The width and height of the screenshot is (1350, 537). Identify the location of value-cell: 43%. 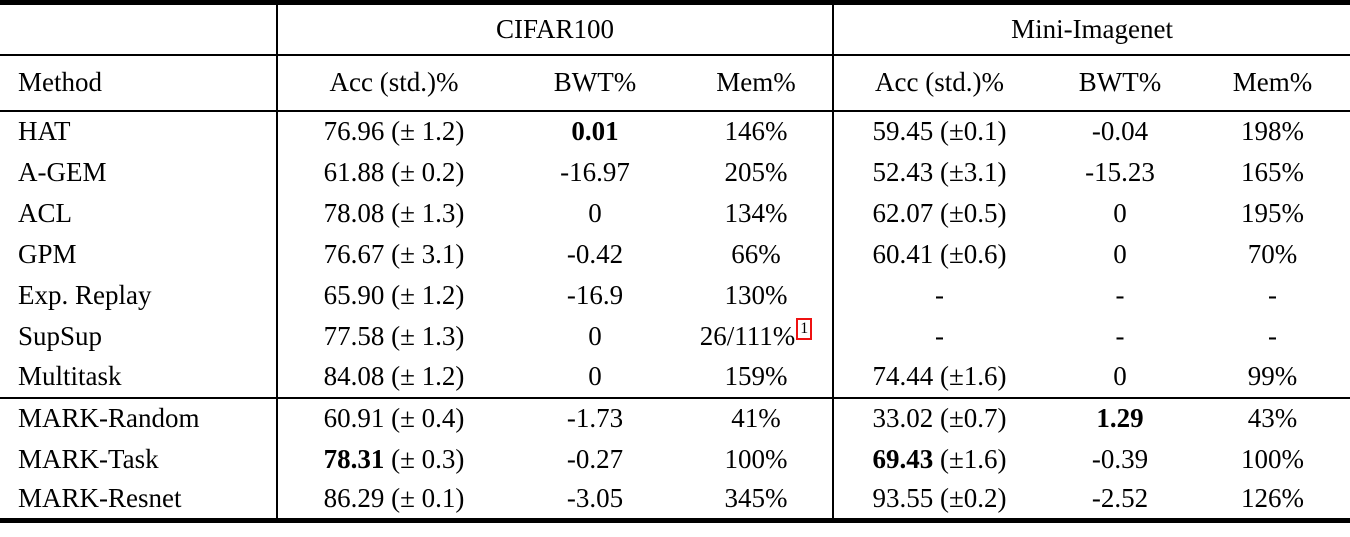
(1272, 418).